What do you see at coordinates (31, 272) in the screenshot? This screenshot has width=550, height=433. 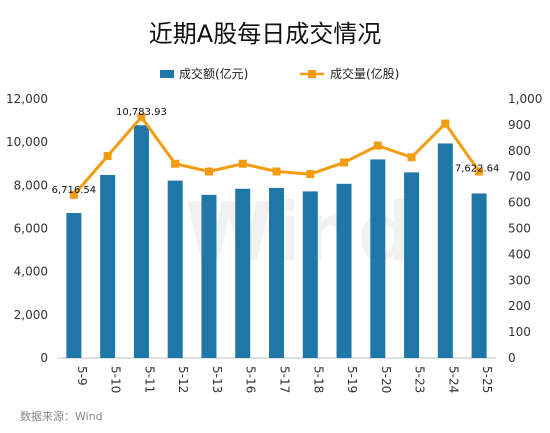 I see `y-left-tick-label: 4,000` at bounding box center [31, 272].